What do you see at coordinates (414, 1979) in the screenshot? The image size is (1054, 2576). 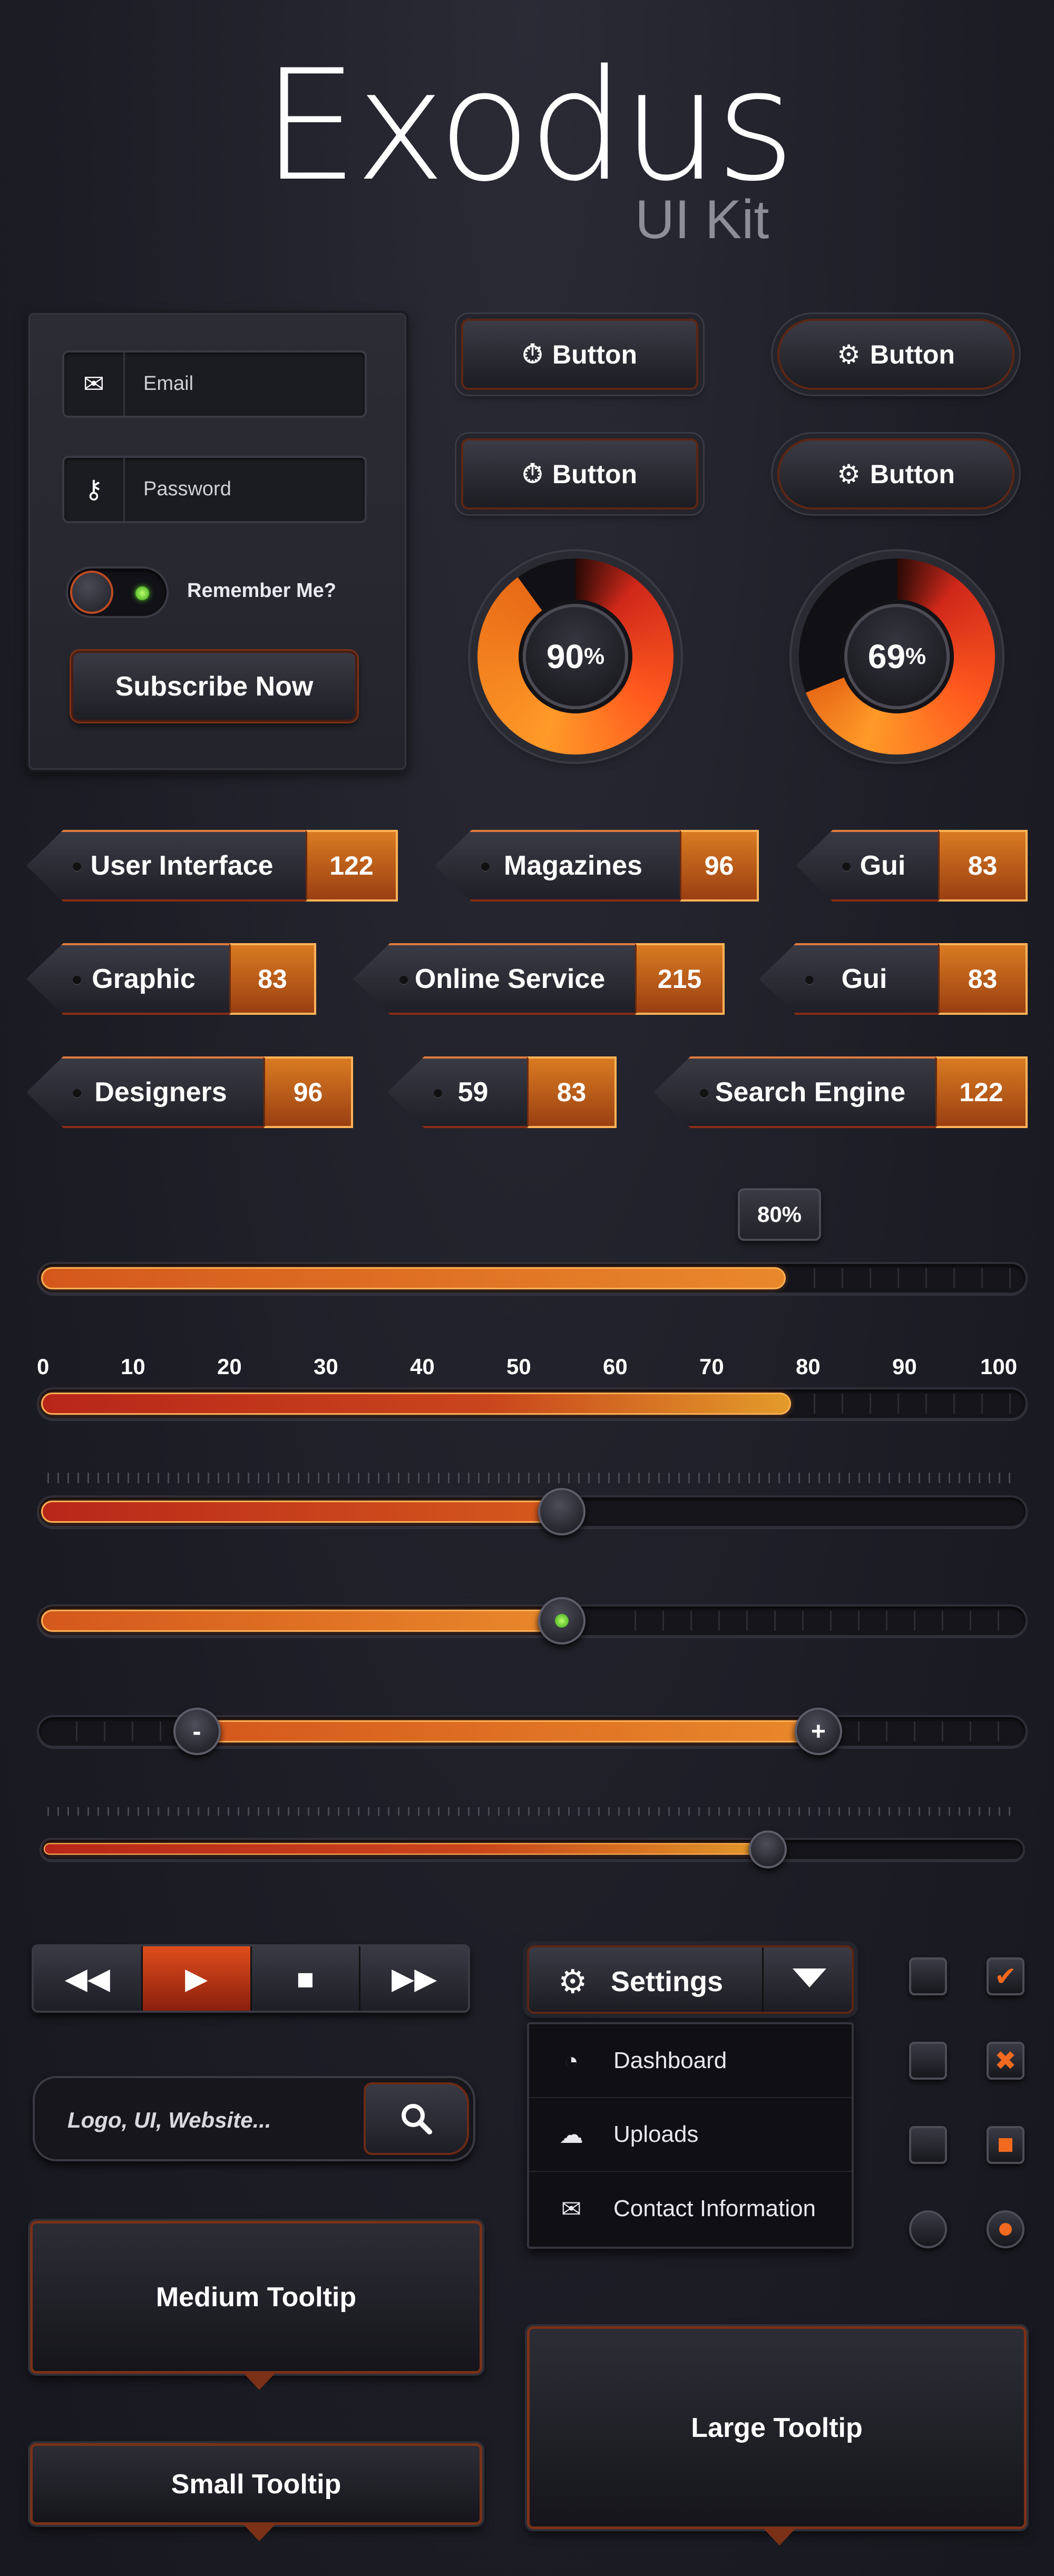 I see `fast-forward-button: ▶▶` at bounding box center [414, 1979].